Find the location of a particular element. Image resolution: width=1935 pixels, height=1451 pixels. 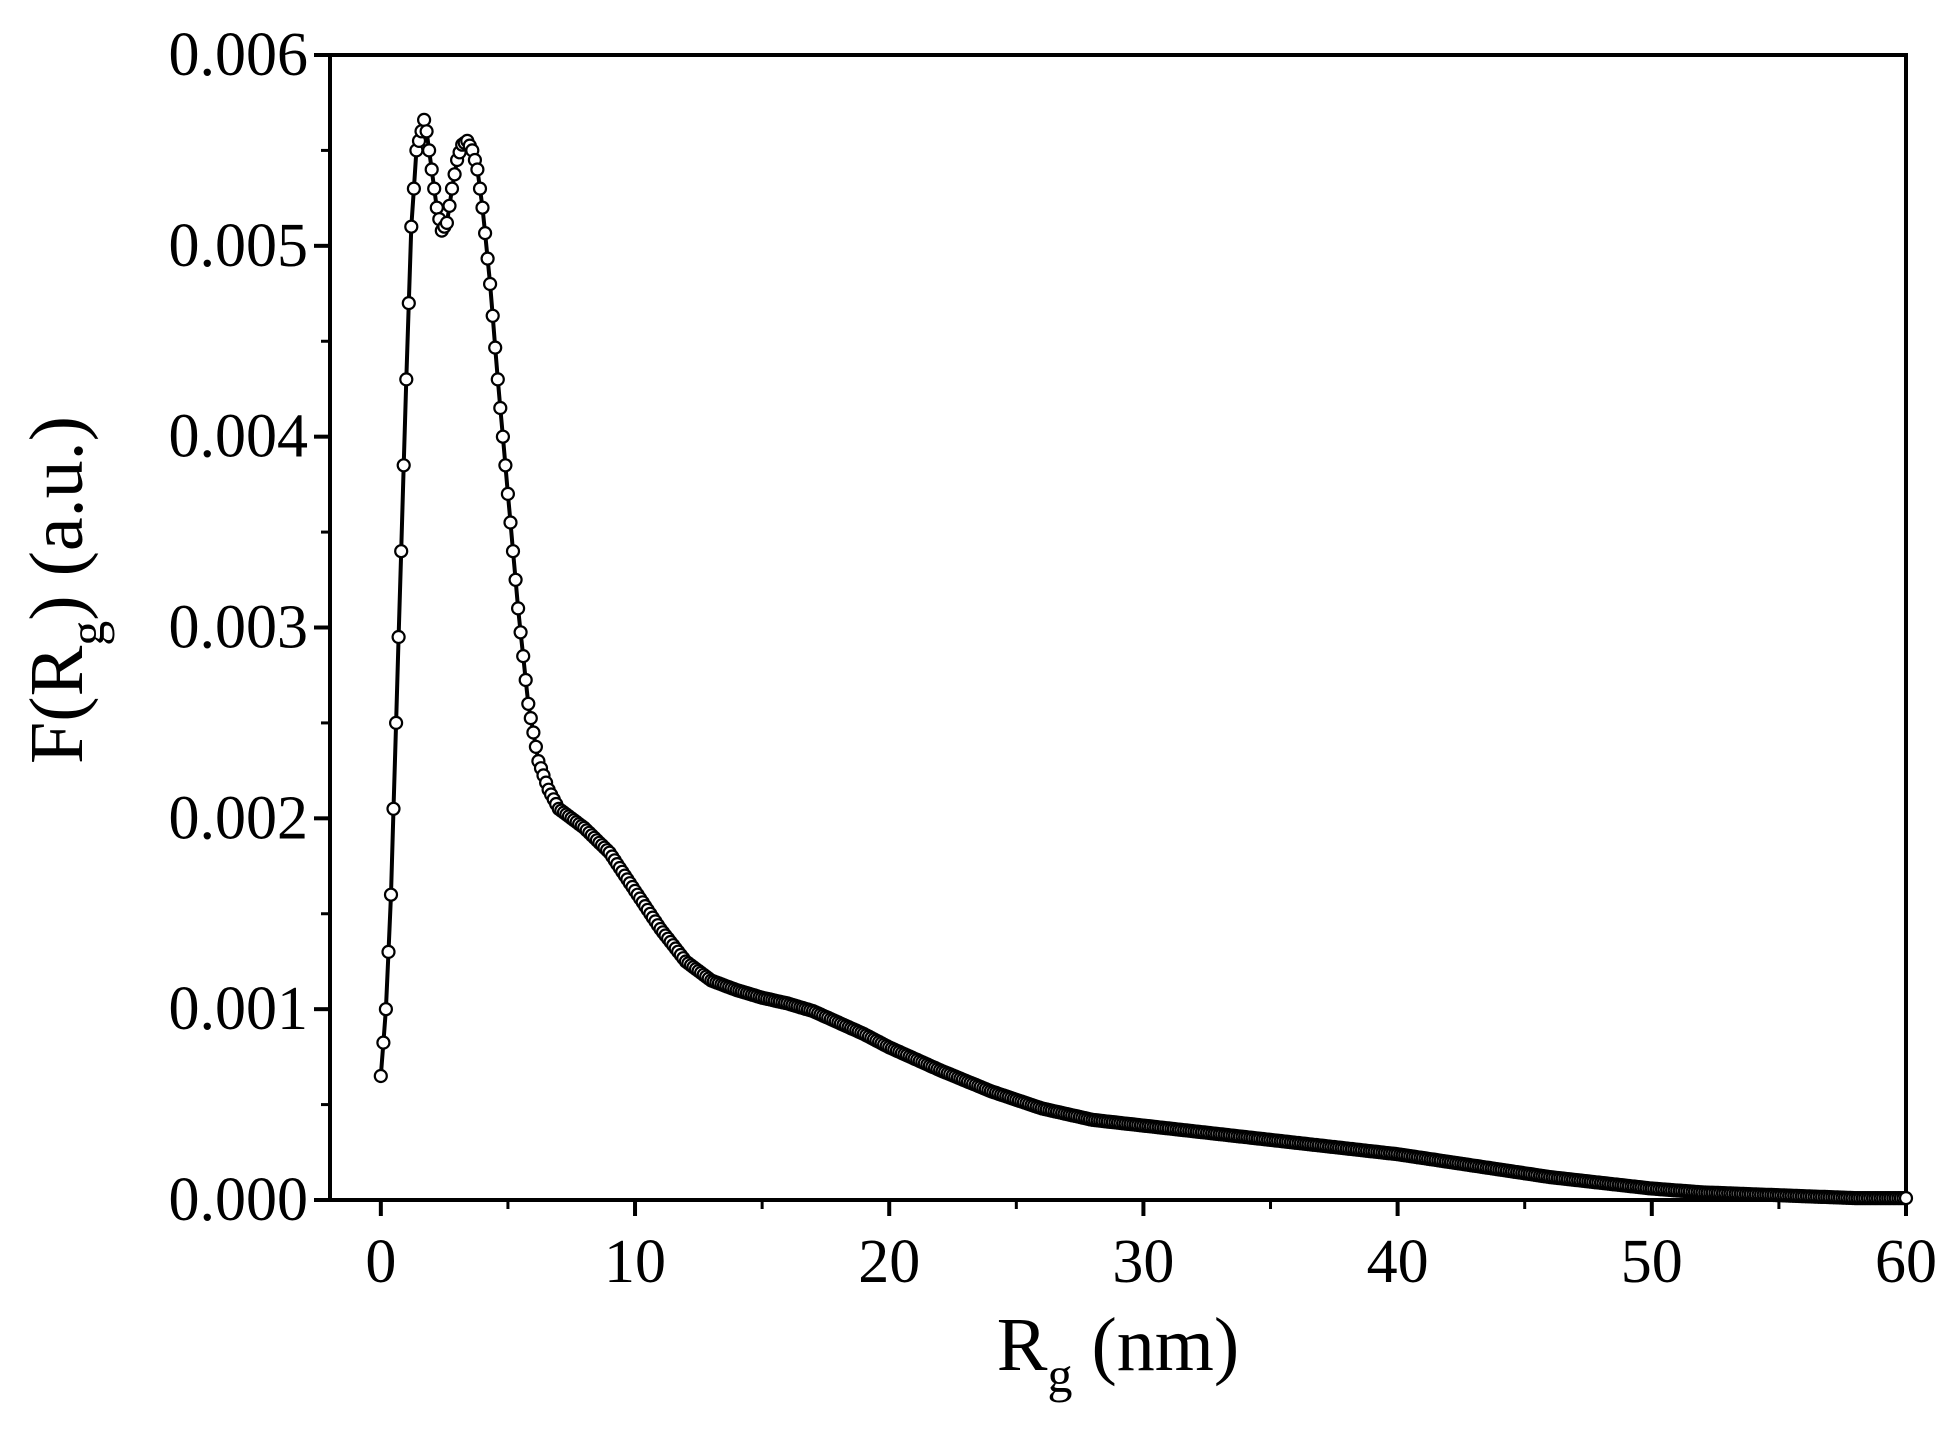

y-axis-title-sub: g is located at coordinates (87, 633).